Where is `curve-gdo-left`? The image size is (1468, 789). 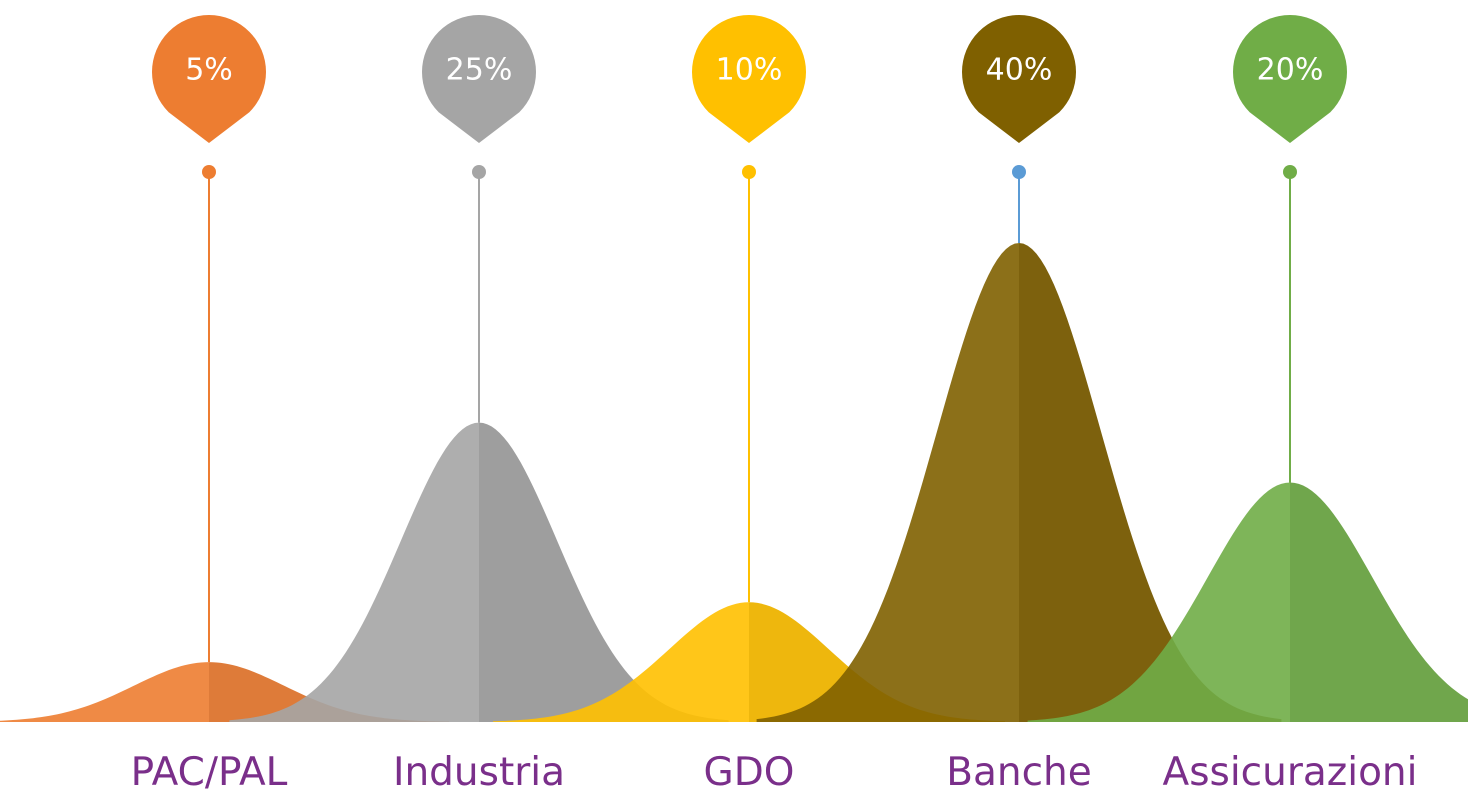
curve-gdo-left is located at coordinates (621, 662).